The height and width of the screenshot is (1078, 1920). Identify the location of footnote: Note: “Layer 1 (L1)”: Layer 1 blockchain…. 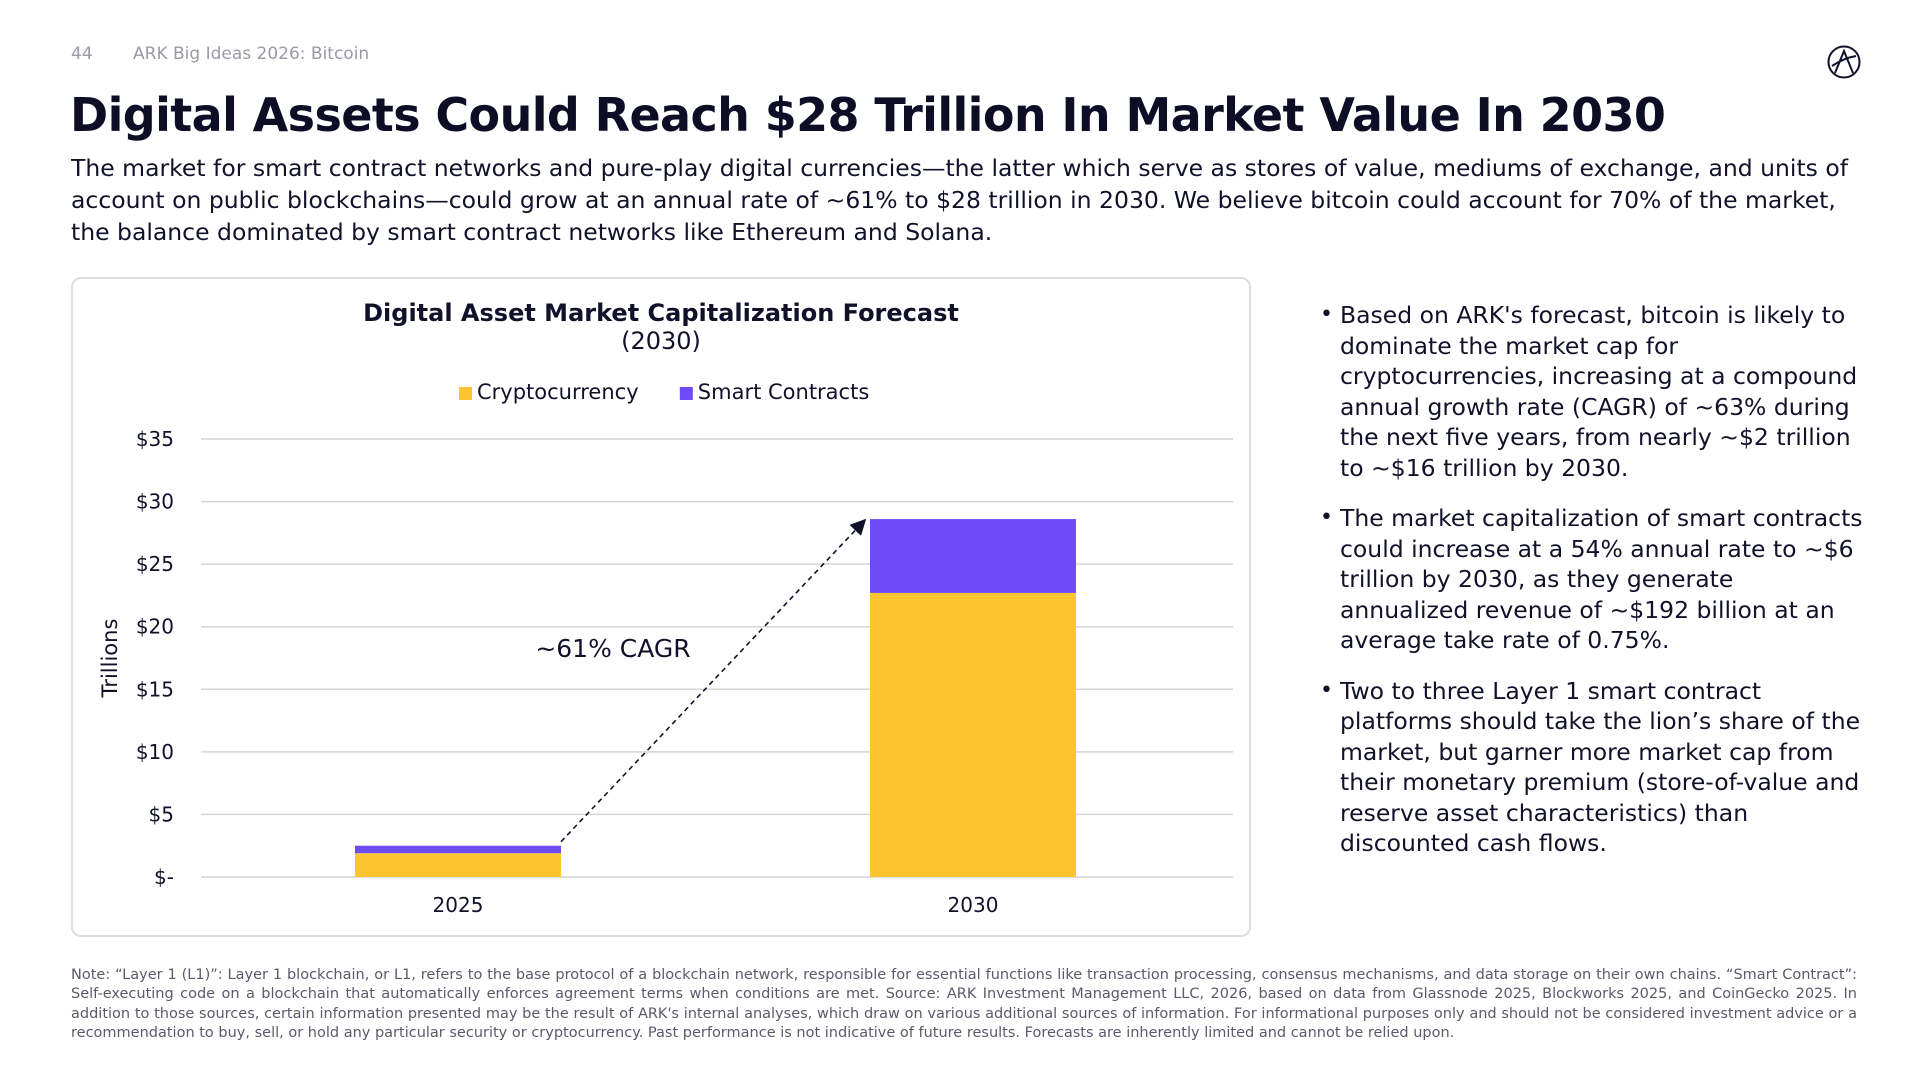
(964, 1004).